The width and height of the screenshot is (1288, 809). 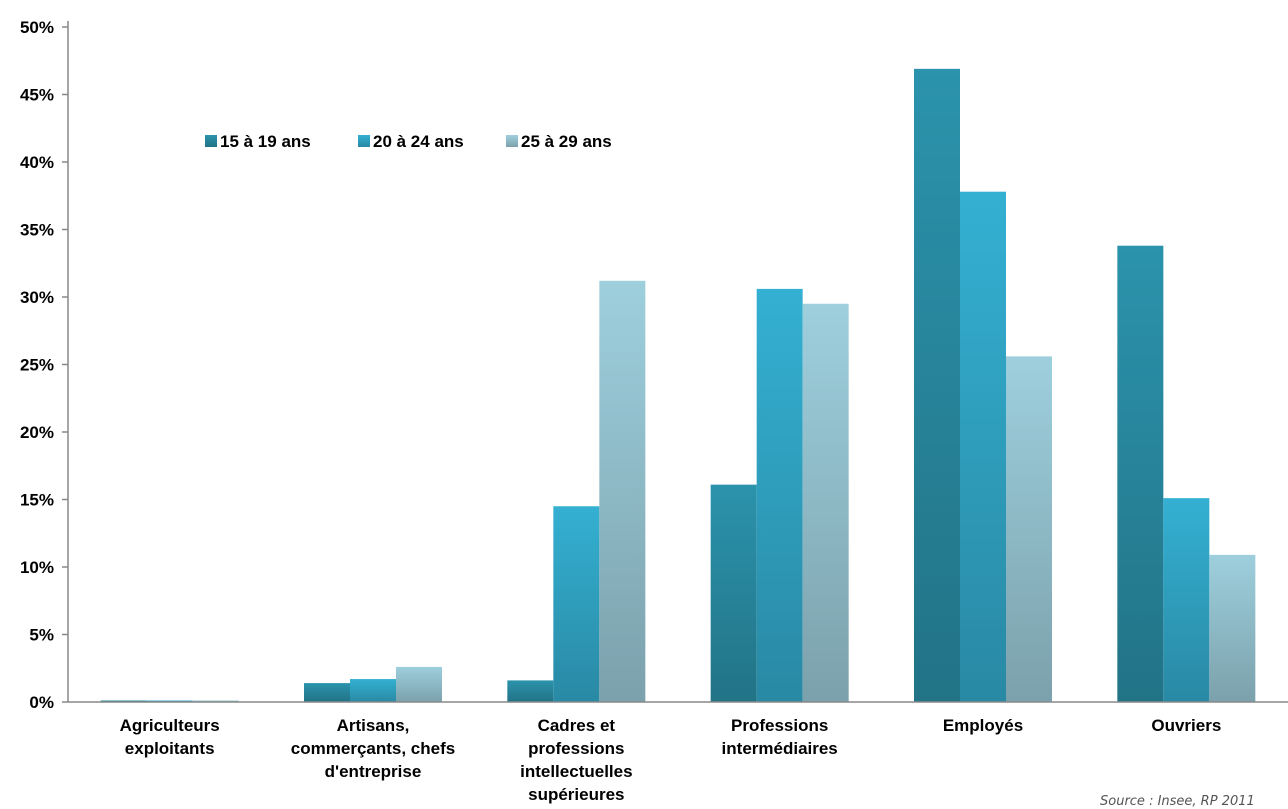 What do you see at coordinates (1186, 725) in the screenshot?
I see `x-tick-label: Ouvriers` at bounding box center [1186, 725].